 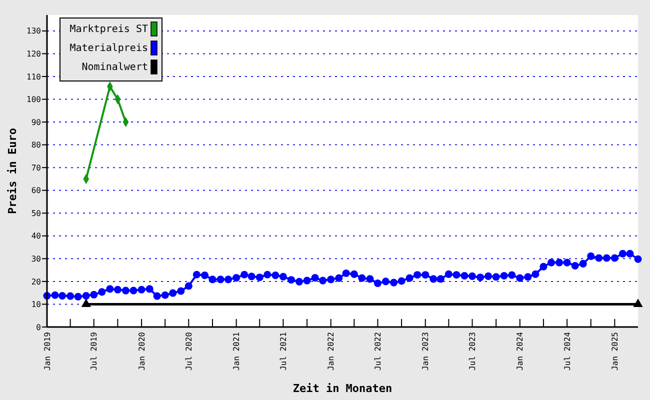 What do you see at coordinates (12, 171) in the screenshot?
I see `y-axis-title: Preis in Euro` at bounding box center [12, 171].